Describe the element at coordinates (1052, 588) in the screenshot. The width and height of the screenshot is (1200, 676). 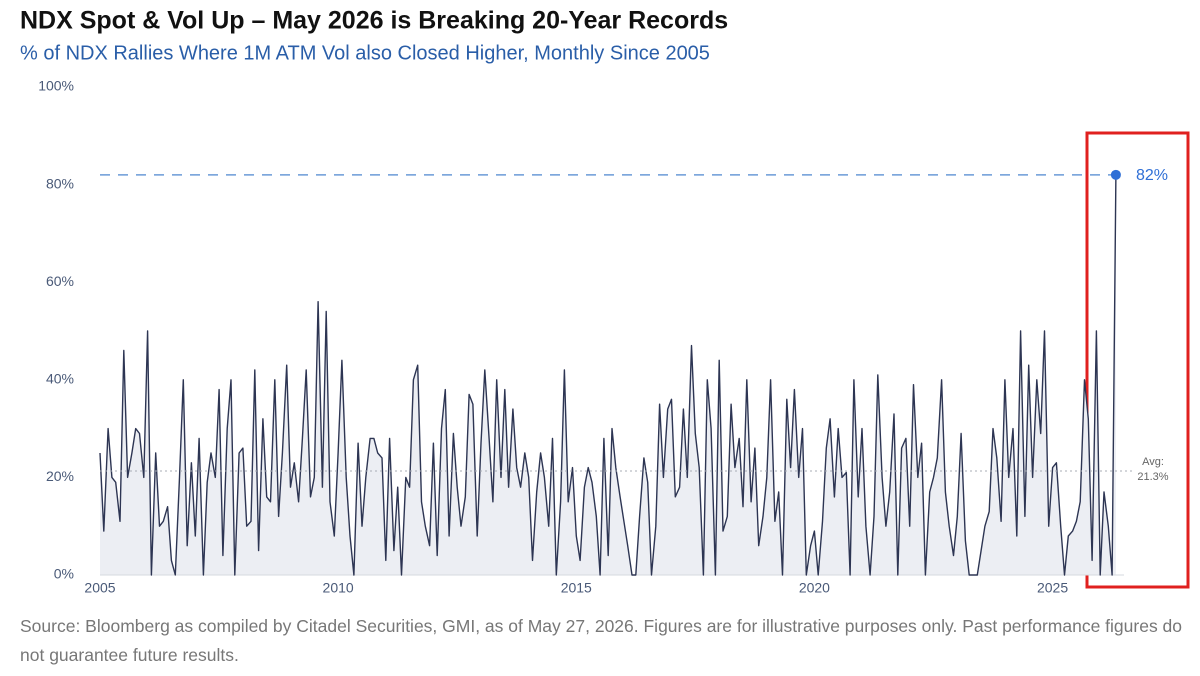
I see `x-tick-label: 2025` at that location.